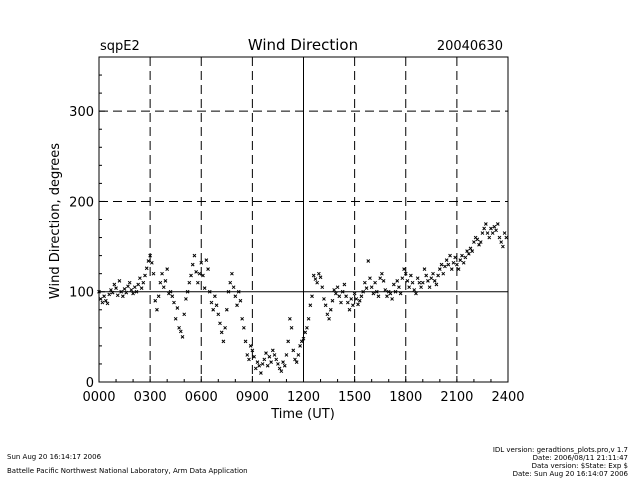 The height and width of the screenshot is (480, 640). Describe the element at coordinates (201, 397) in the screenshot. I see `x-tick-label: 0600` at that location.